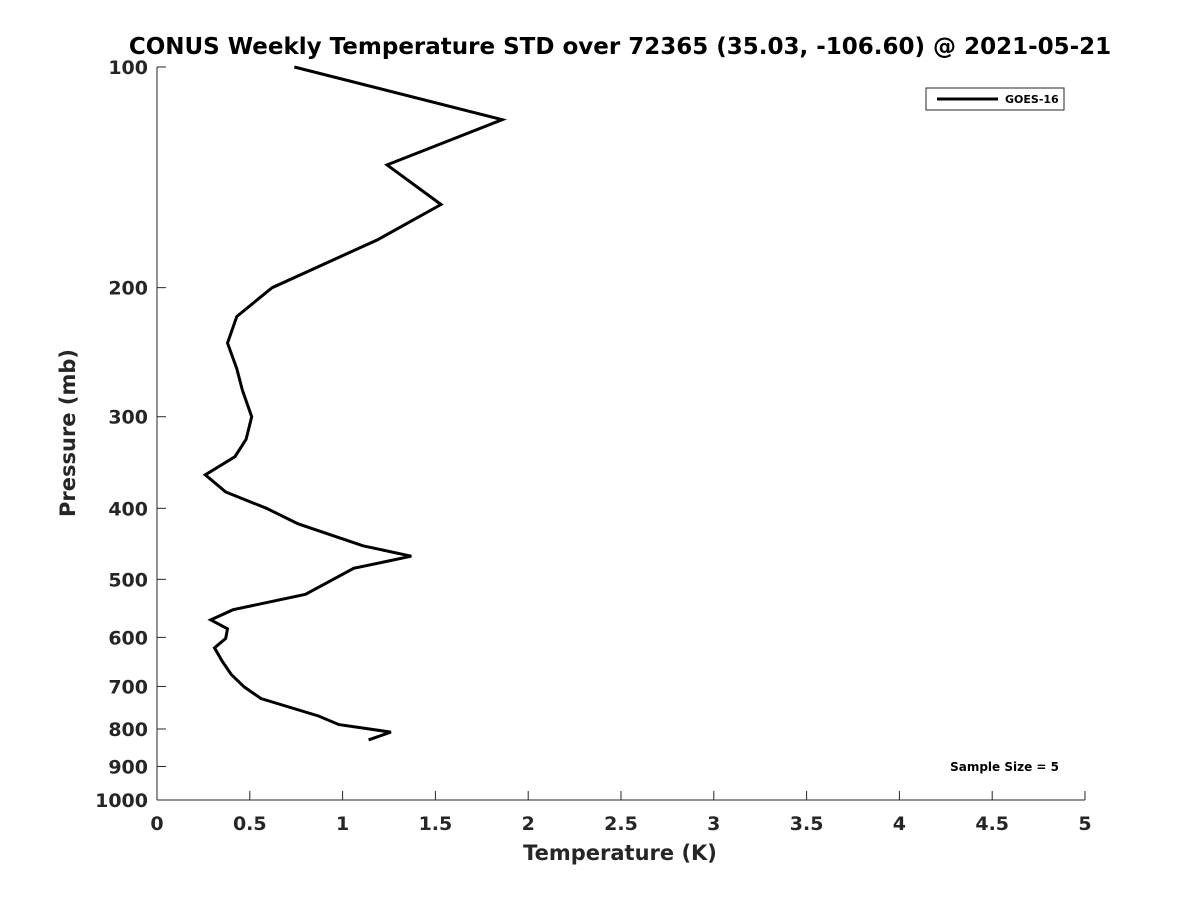  What do you see at coordinates (713, 824) in the screenshot?
I see `x-tick-label: 3` at bounding box center [713, 824].